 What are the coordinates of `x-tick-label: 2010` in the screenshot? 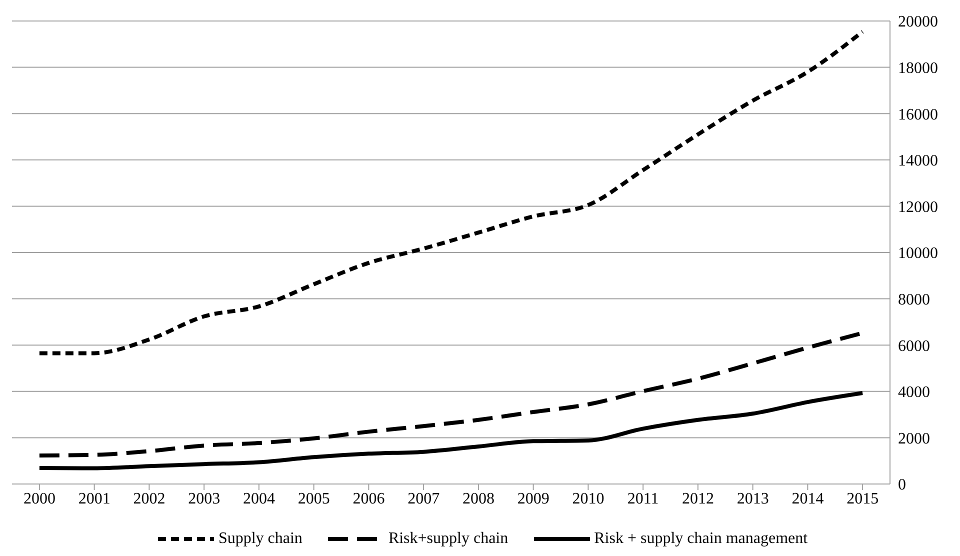 It's located at (588, 499).